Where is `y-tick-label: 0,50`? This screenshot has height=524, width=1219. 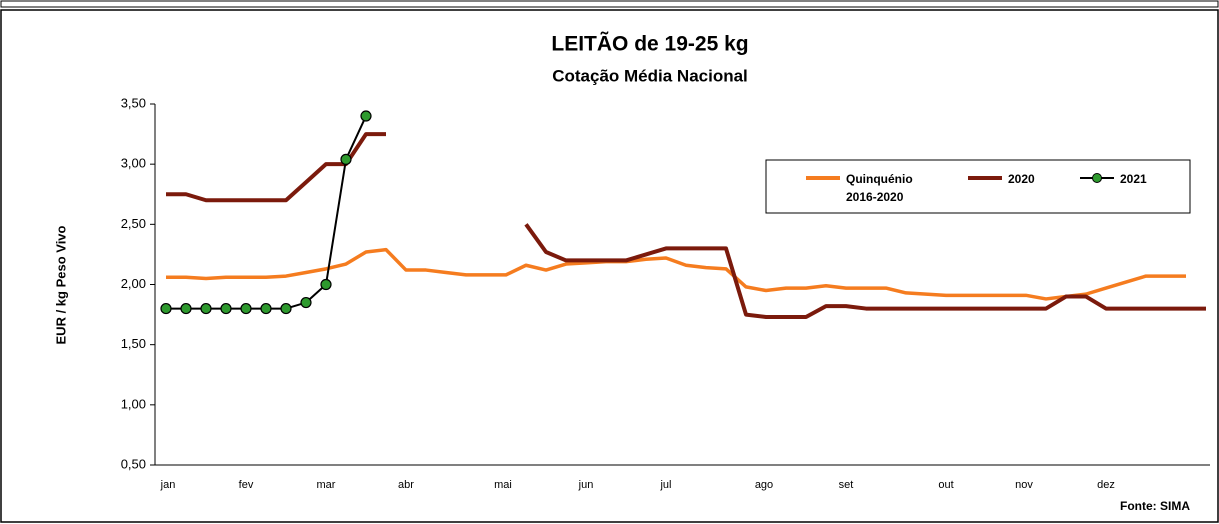
y-tick-label: 0,50 is located at coordinates (133, 463).